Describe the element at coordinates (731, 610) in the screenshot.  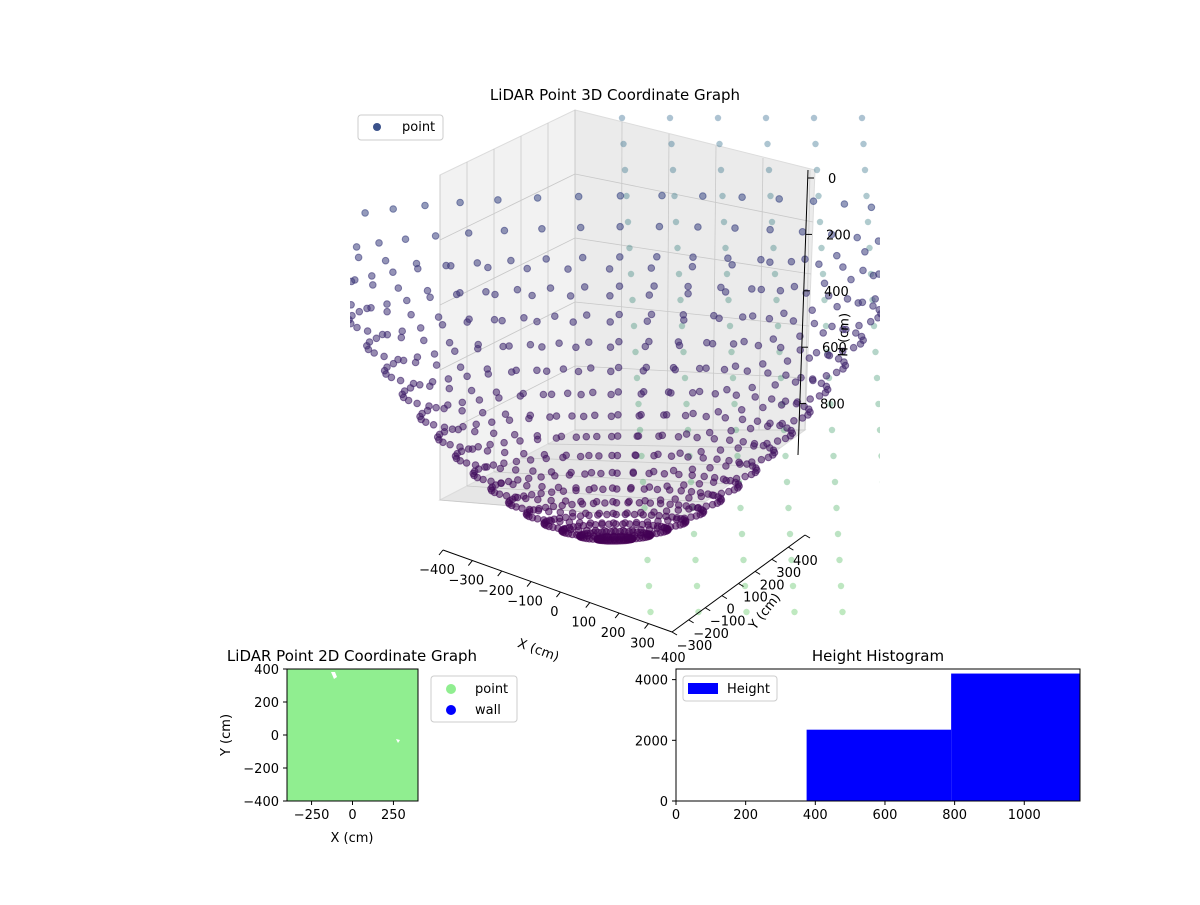
I see `y-tick-label: 0` at that location.